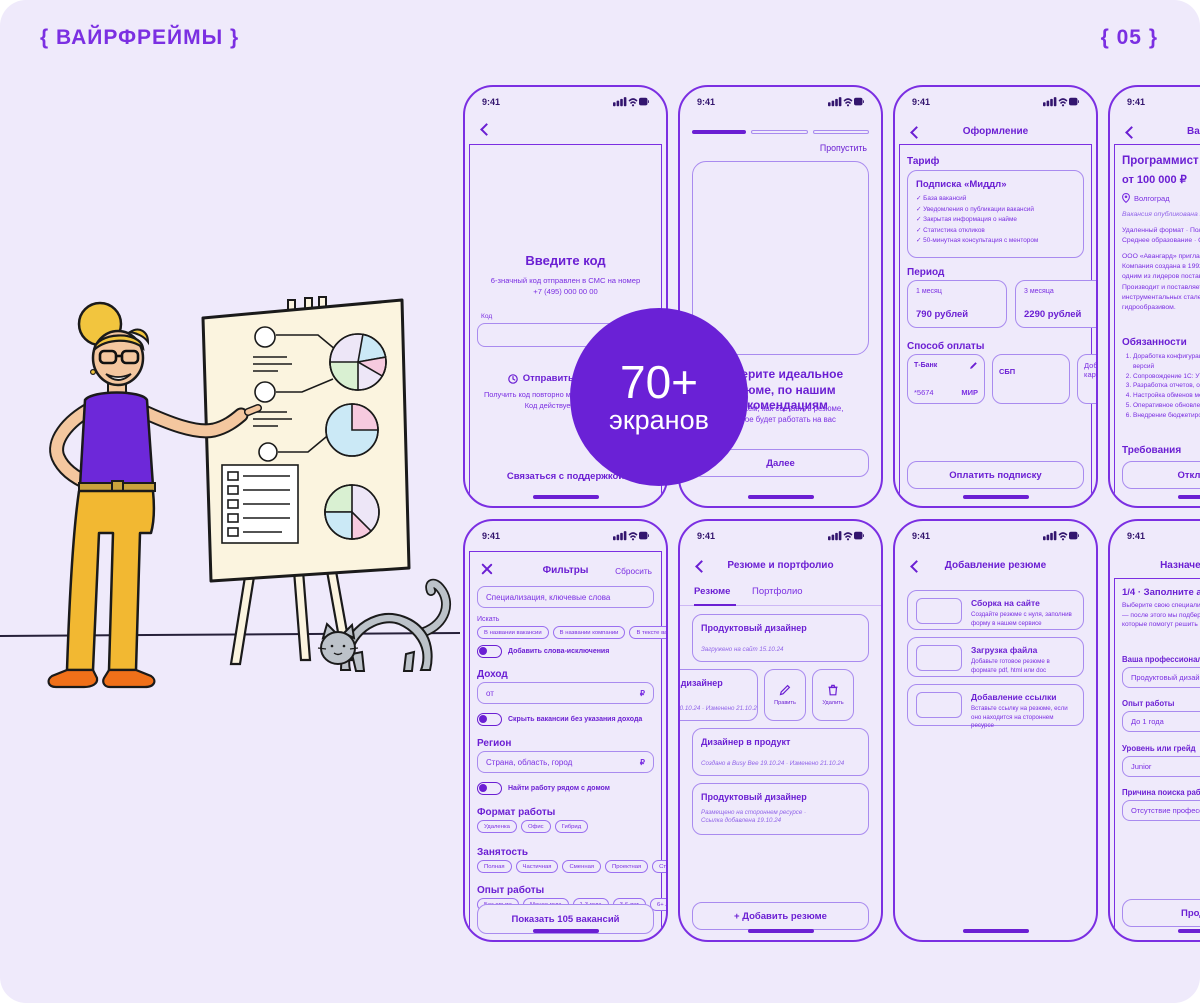 Image resolution: width=1200 pixels, height=1003 pixels. I want to click on chip: В названии компании, so click(589, 632).